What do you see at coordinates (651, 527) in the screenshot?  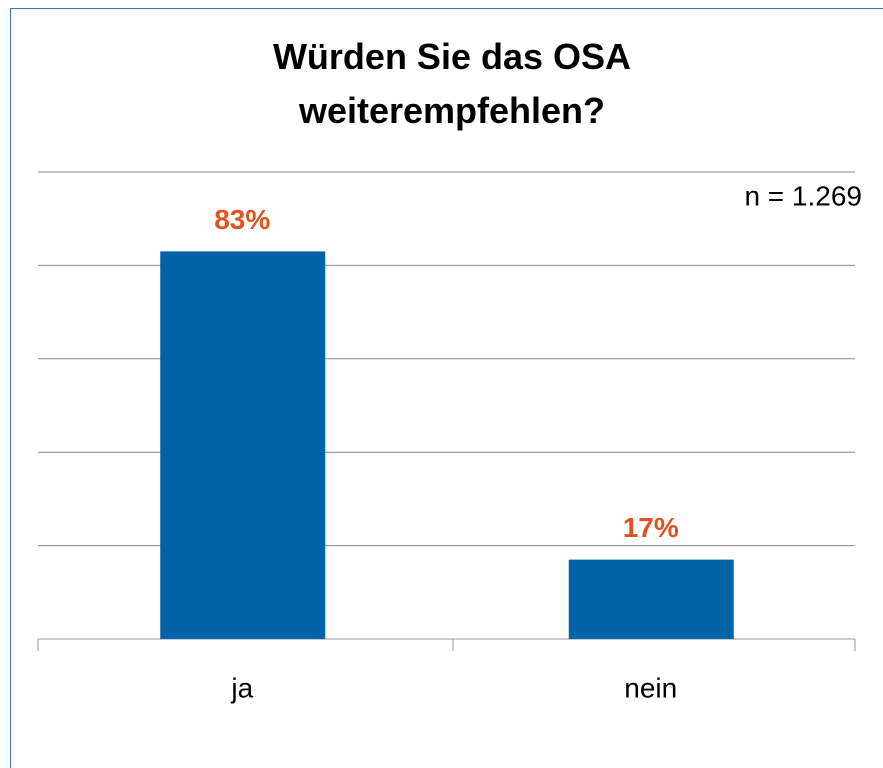 I see `value-label: 17%` at bounding box center [651, 527].